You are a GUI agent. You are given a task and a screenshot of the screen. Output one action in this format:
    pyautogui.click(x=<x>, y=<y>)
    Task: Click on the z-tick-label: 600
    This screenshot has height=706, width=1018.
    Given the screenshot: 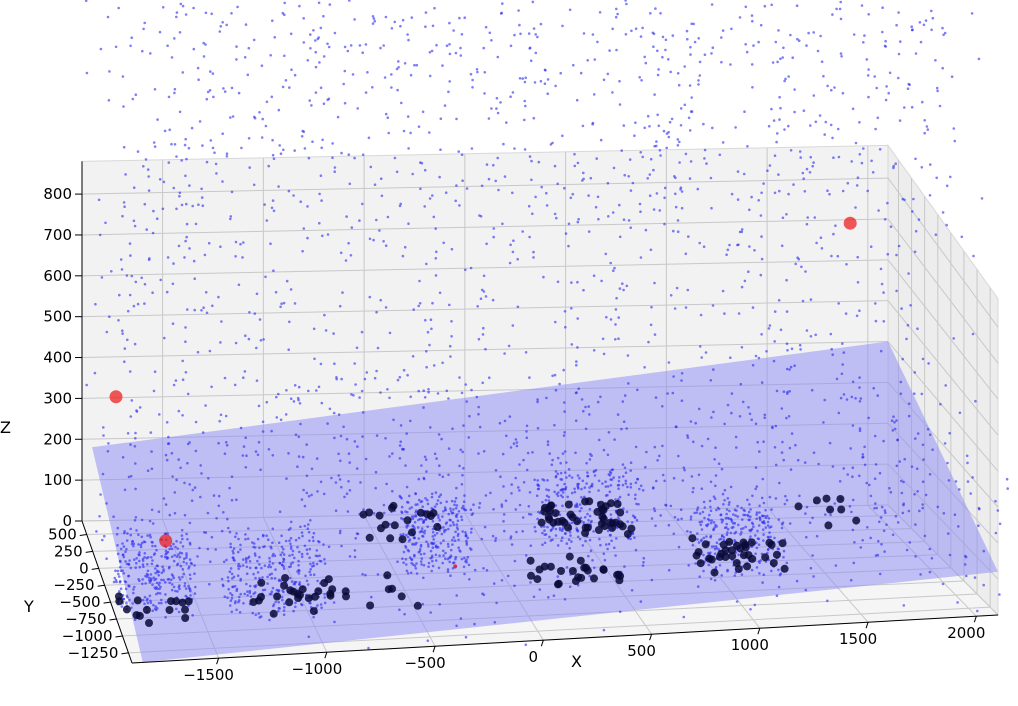 What is the action you would take?
    pyautogui.click(x=57, y=276)
    